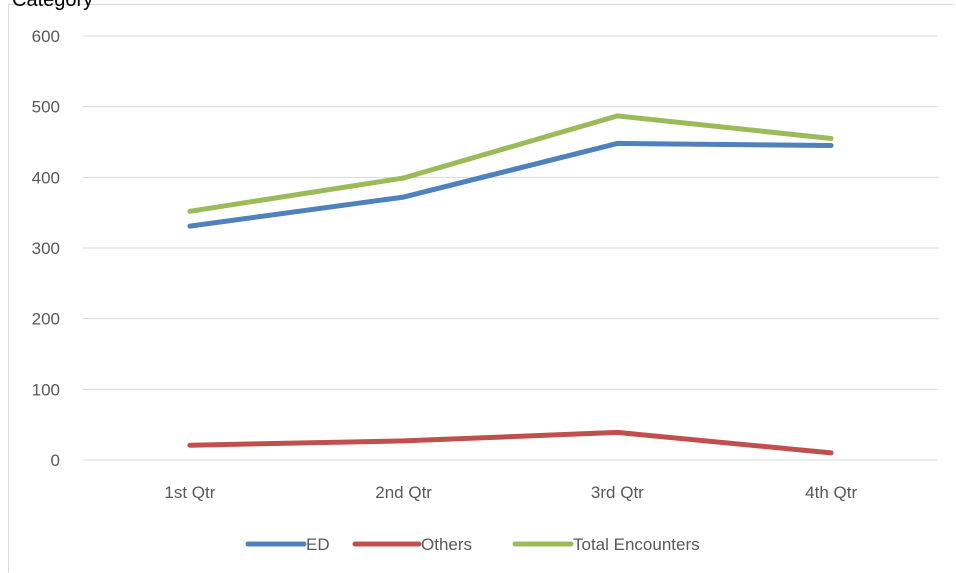 This screenshot has width=956, height=573. I want to click on y-tick-label: 400, so click(46, 177).